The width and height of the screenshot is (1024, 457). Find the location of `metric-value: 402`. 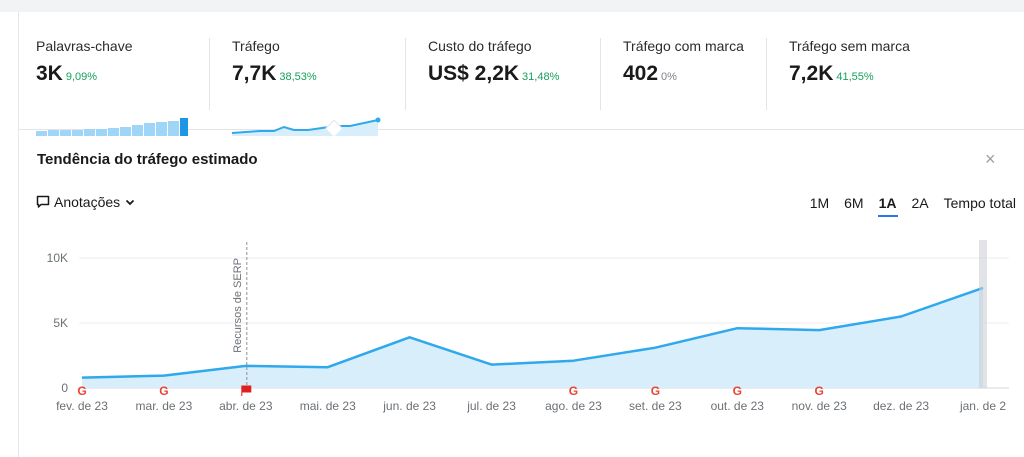

metric-value: 402 is located at coordinates (641, 73).